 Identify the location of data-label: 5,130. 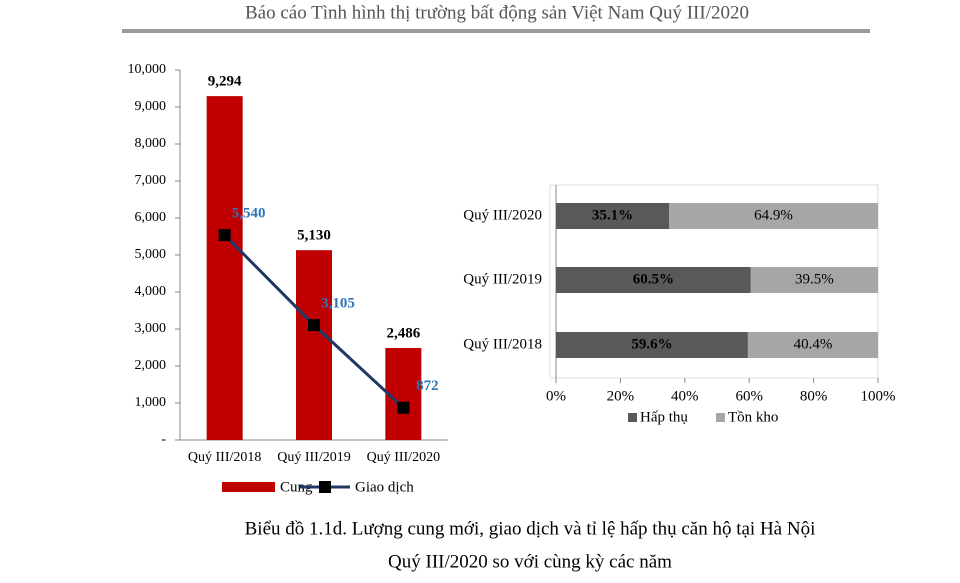
(314, 236).